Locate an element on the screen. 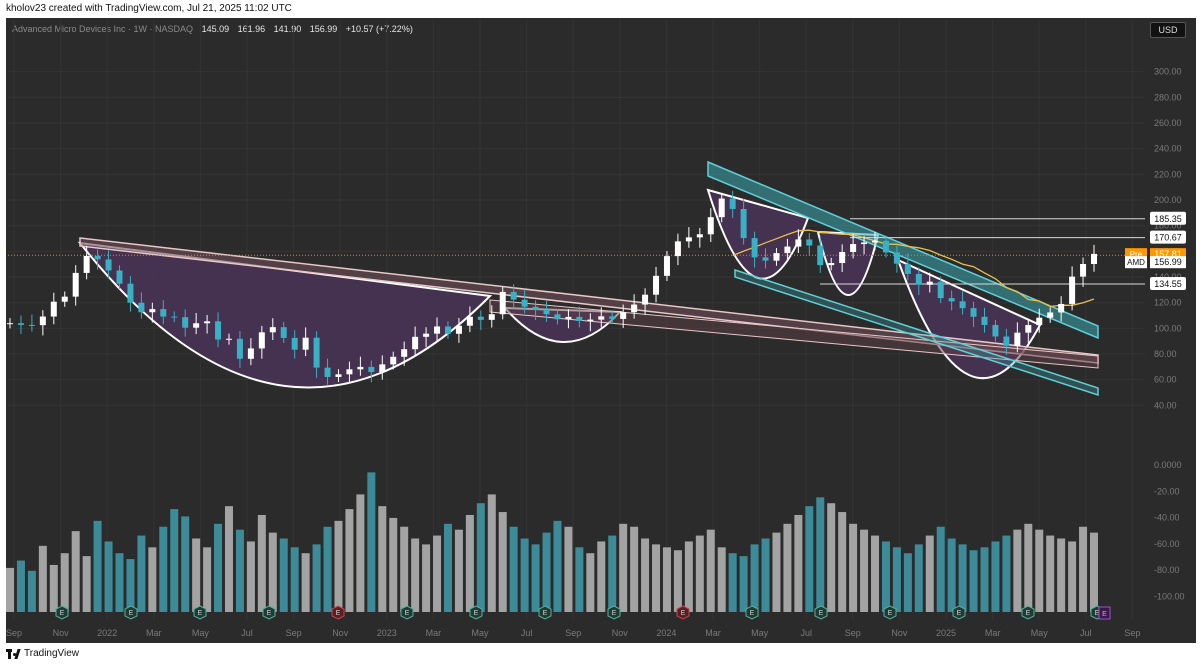 The width and height of the screenshot is (1200, 665). earnings-marker-label-14: E is located at coordinates (1028, 613).